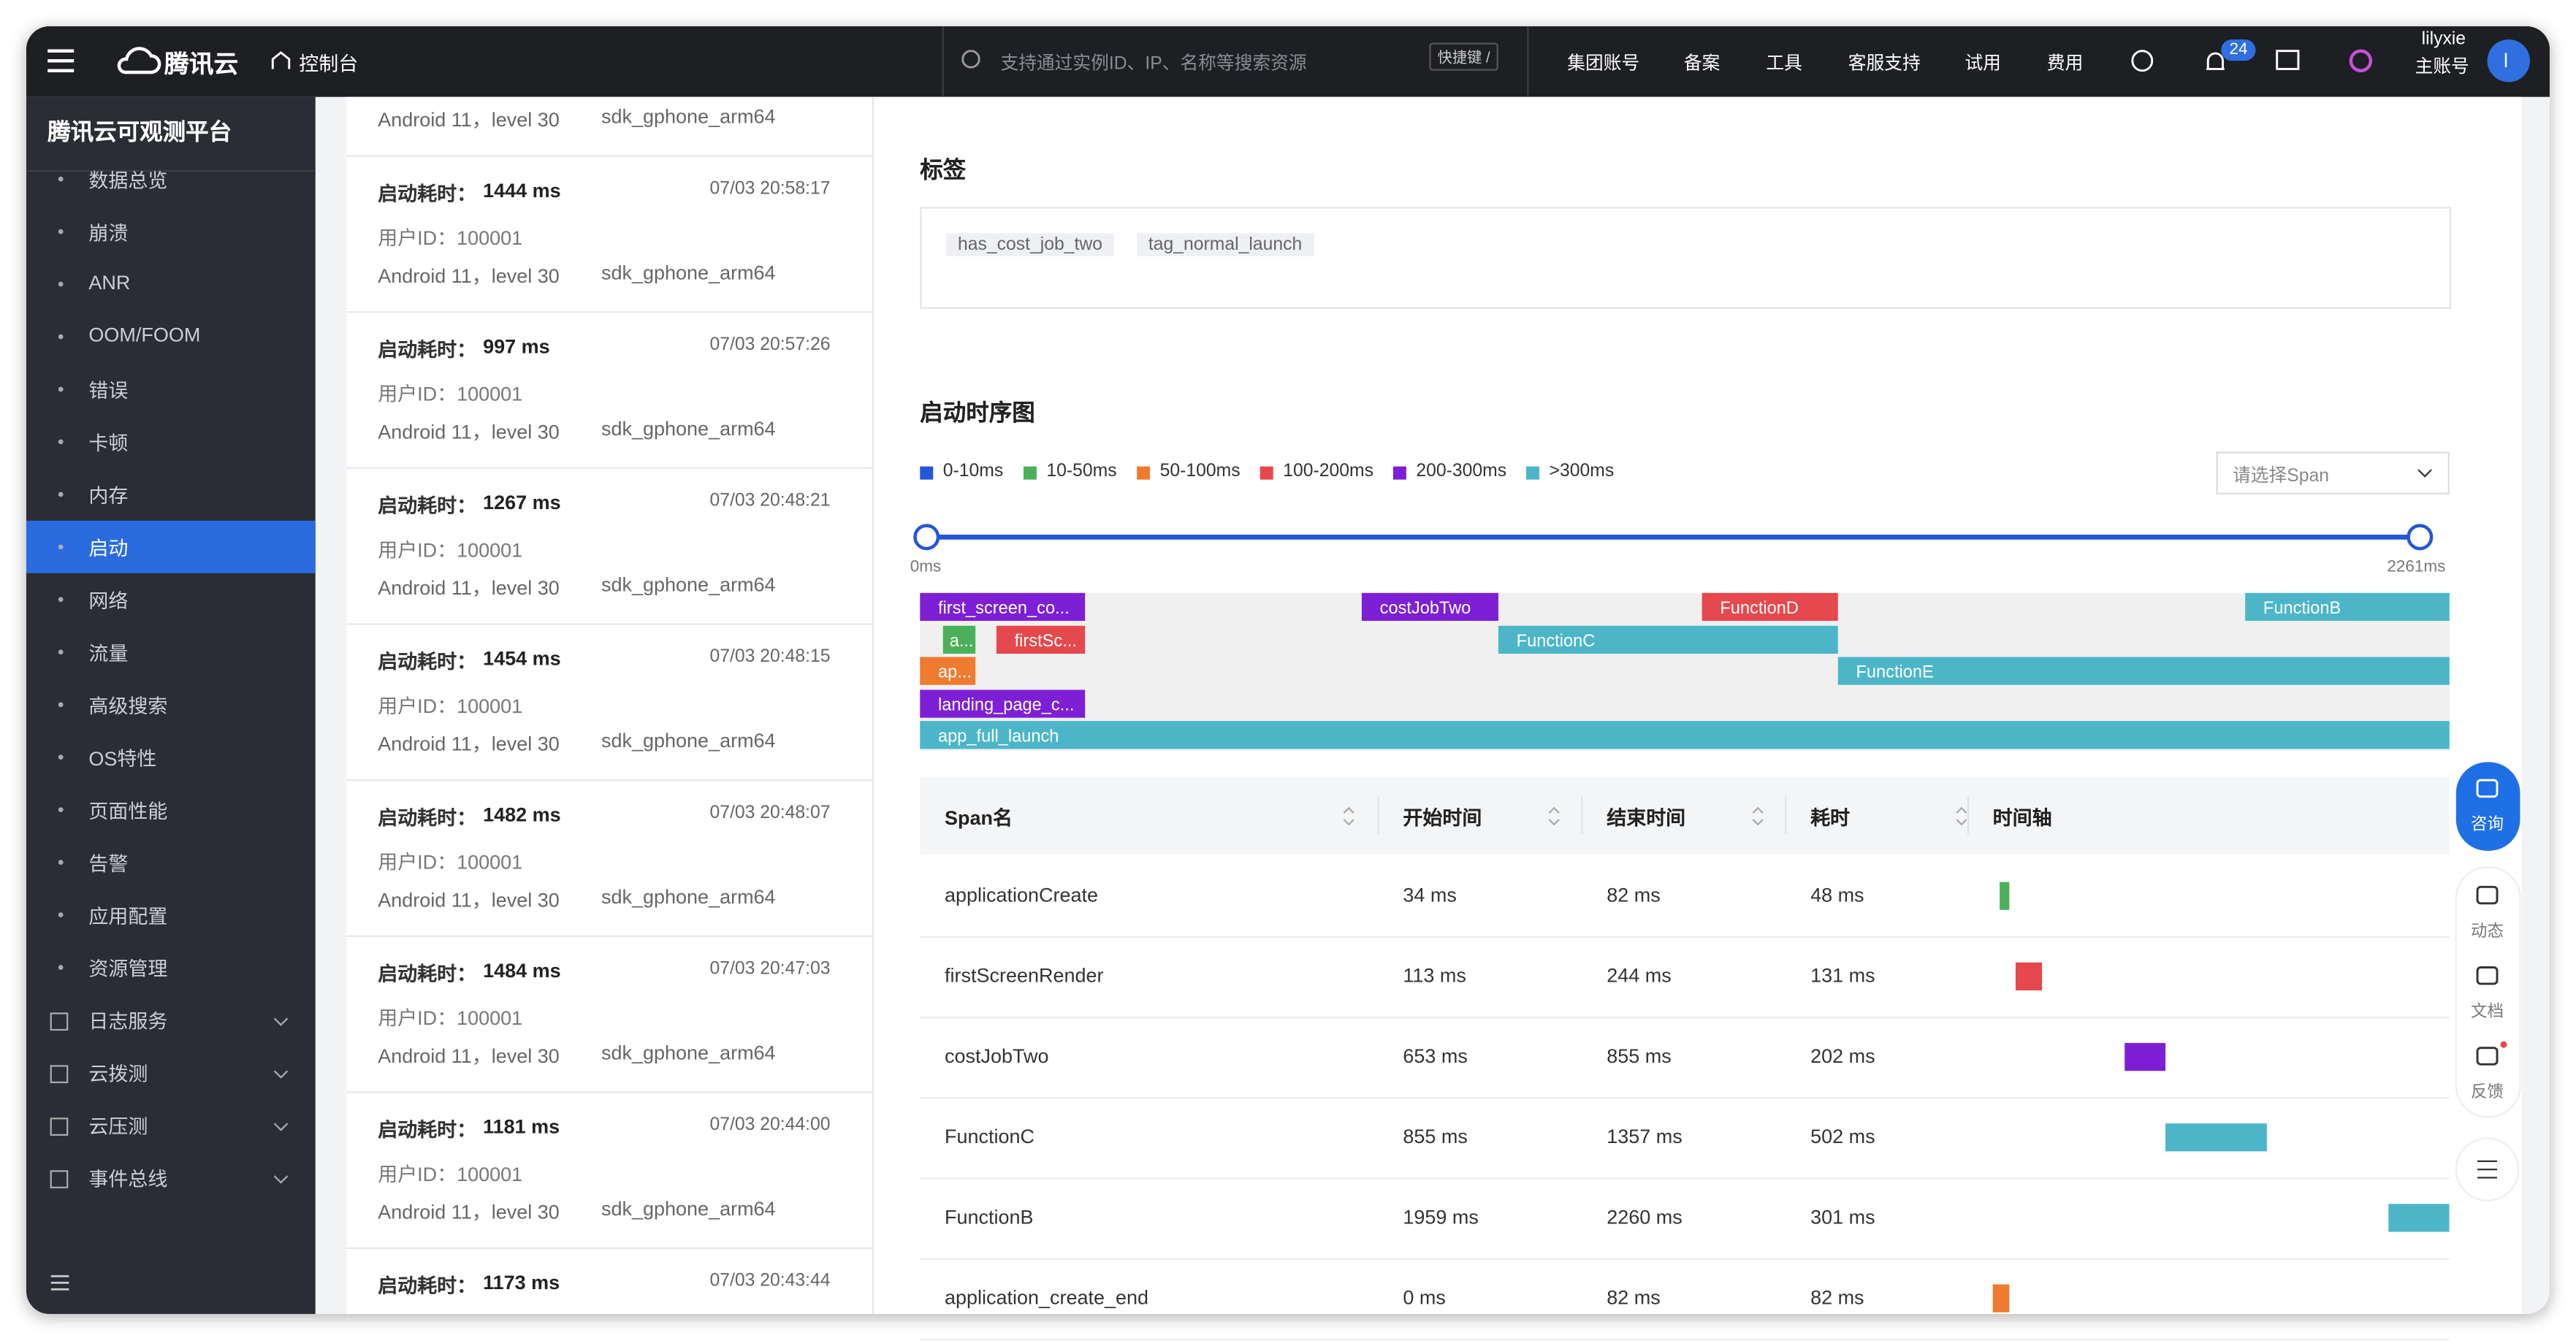  What do you see at coordinates (2487, 1012) in the screenshot?
I see `float-button: 文档` at bounding box center [2487, 1012].